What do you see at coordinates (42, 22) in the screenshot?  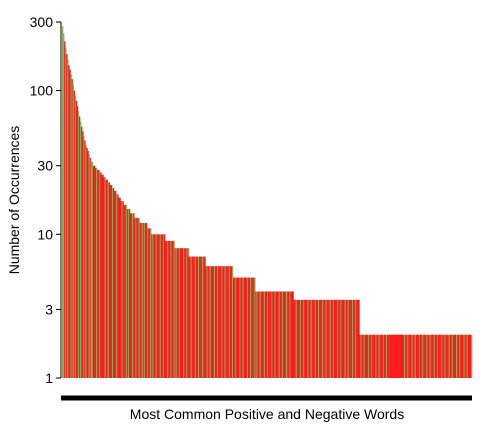 I see `y-tick-label: 300` at bounding box center [42, 22].